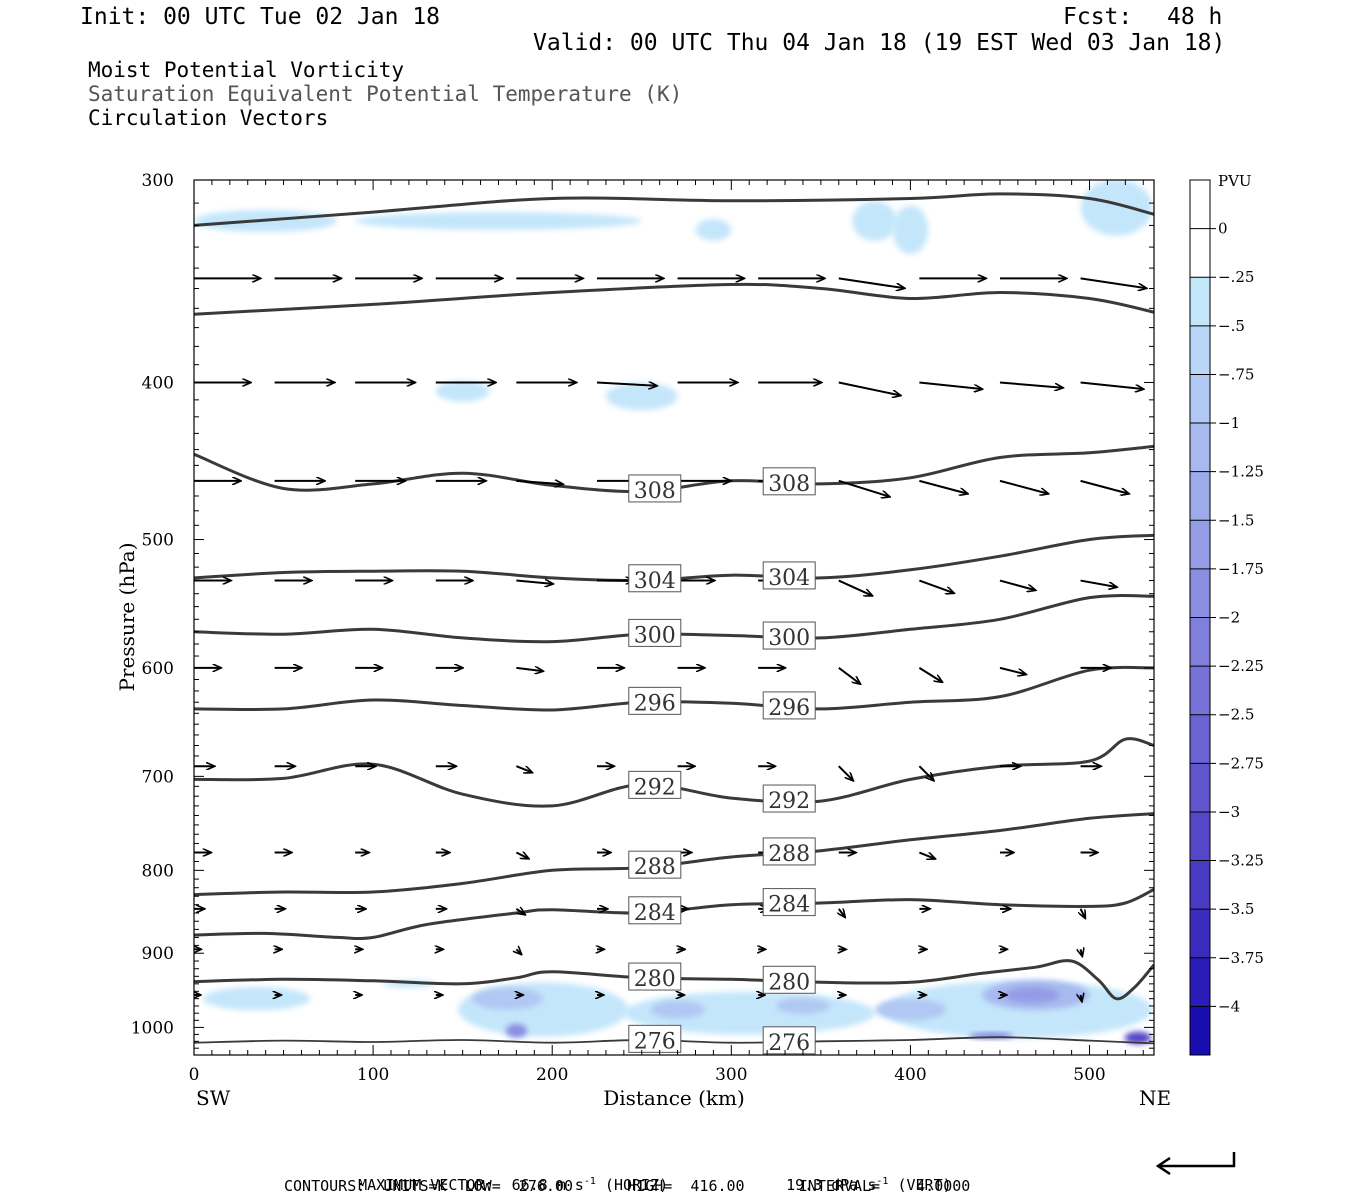 This screenshot has width=1350, height=1200. Describe the element at coordinates (1241, 861) in the screenshot. I see `colorbar-label: −3.25` at that location.